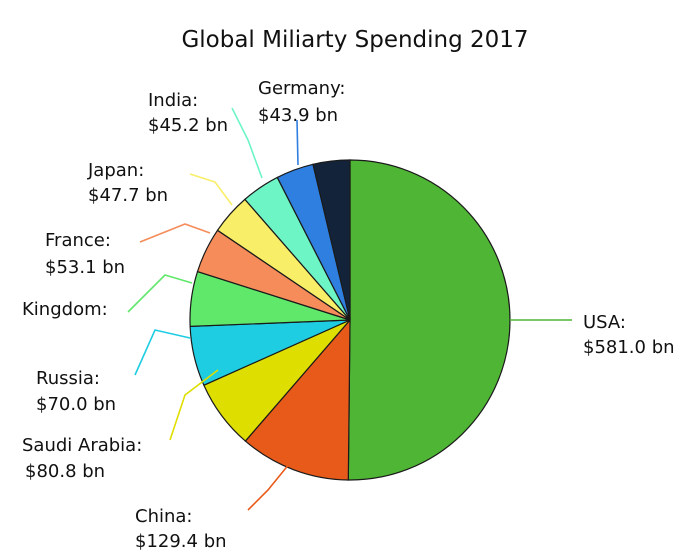 The image size is (680, 551). I want to click on leader-line-france, so click(175, 233).